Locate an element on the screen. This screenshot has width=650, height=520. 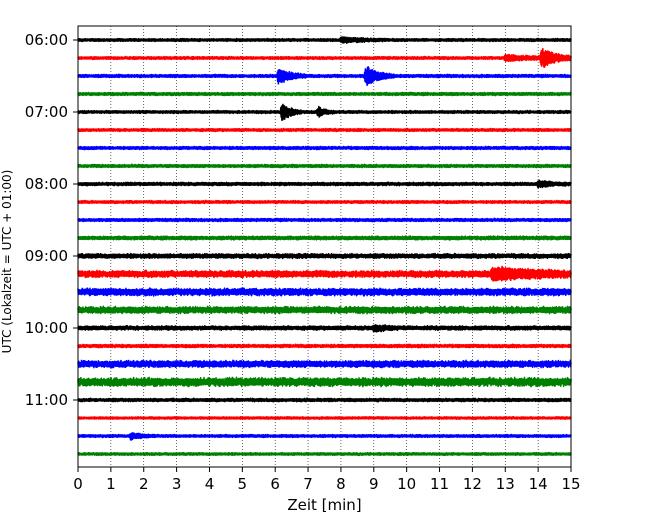
x-tick-label: 11 is located at coordinates (439, 484).